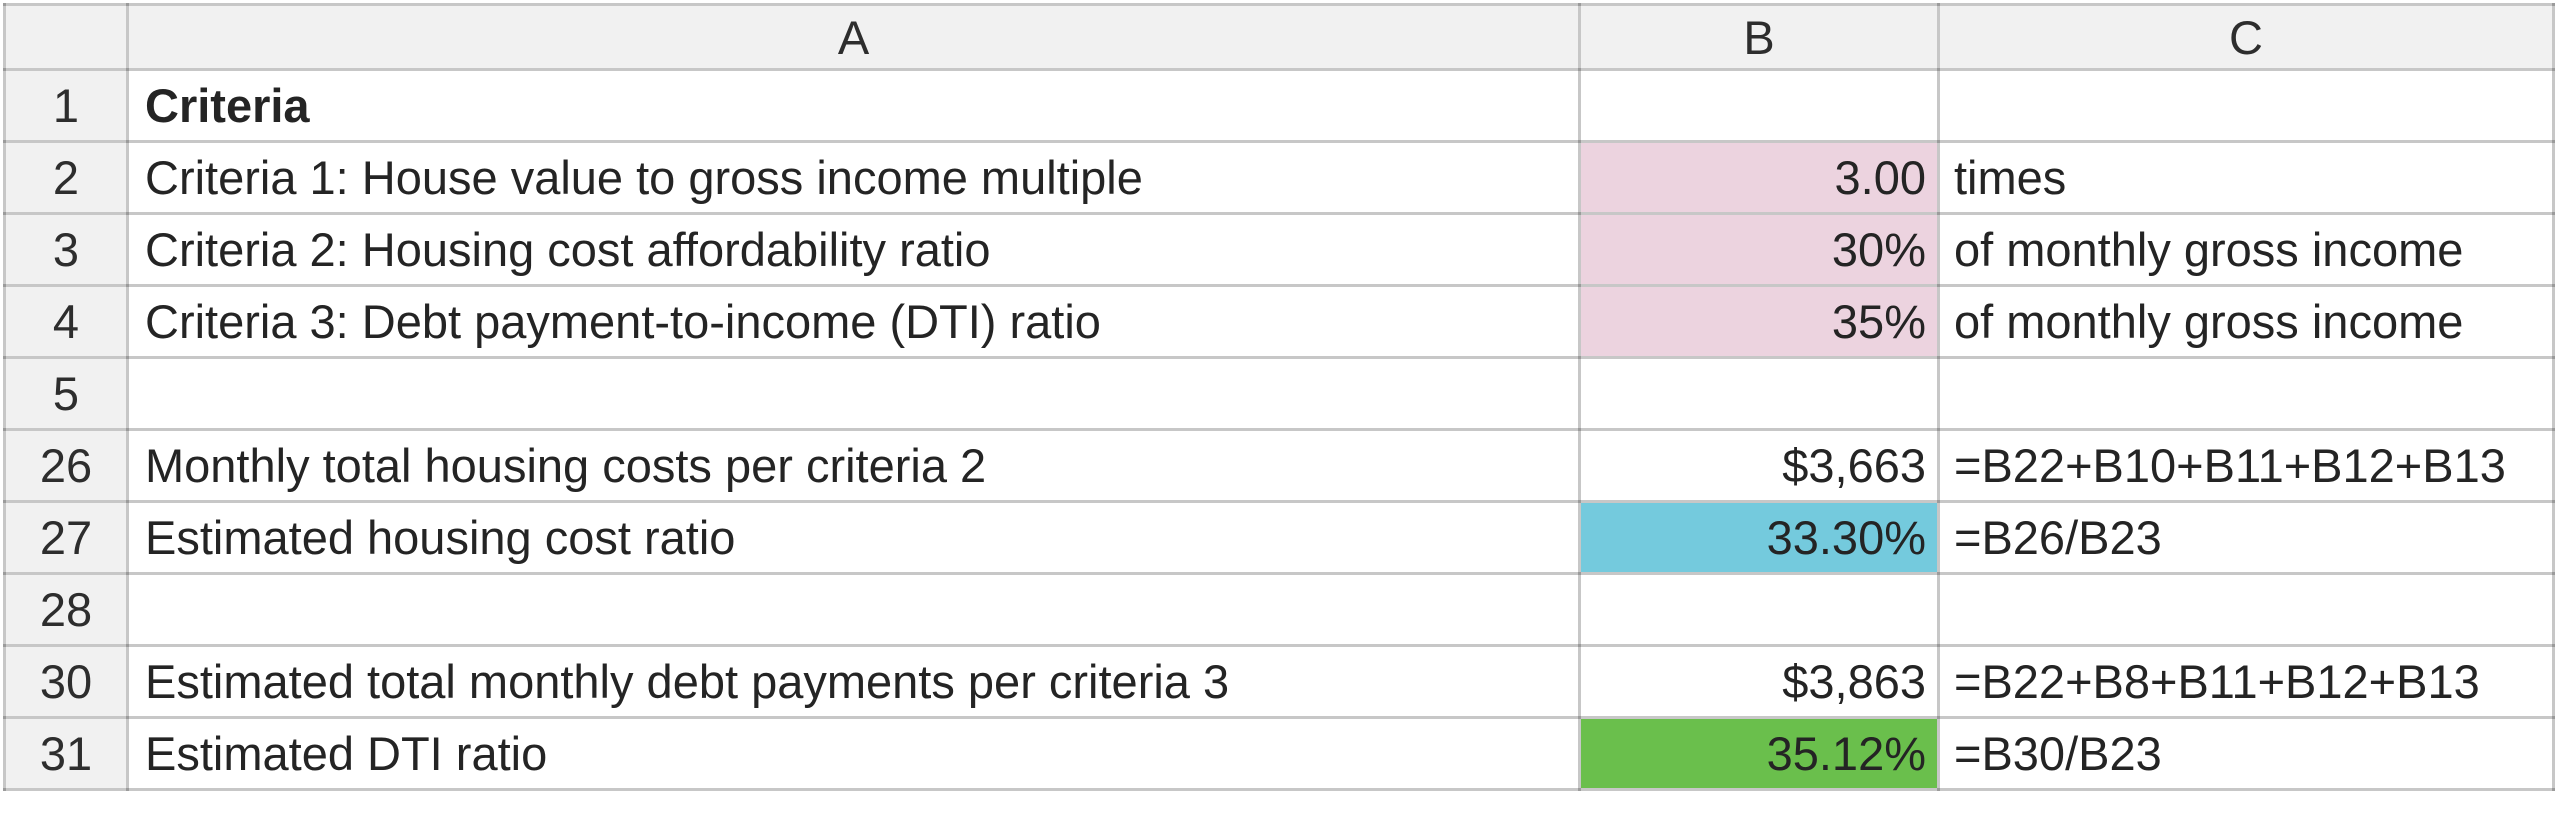  I want to click on sheet-row-1: 1 Criteria, so click(1279, 105).